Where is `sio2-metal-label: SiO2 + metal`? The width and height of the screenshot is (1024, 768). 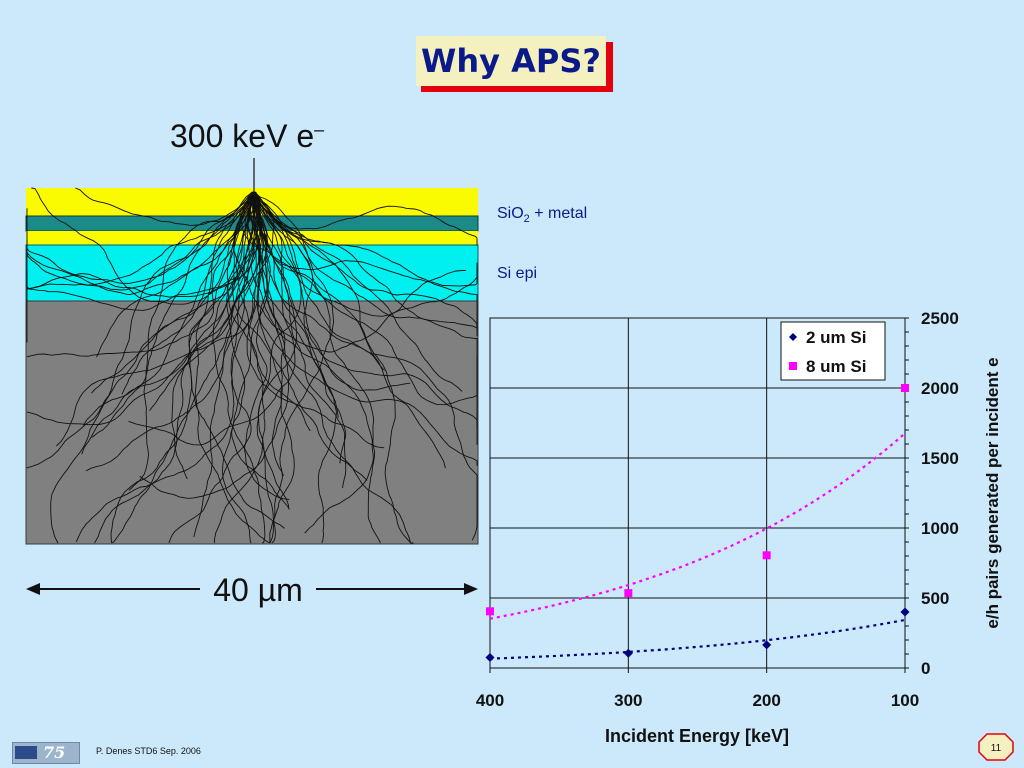 sio2-metal-label: SiO2 + metal is located at coordinates (542, 215).